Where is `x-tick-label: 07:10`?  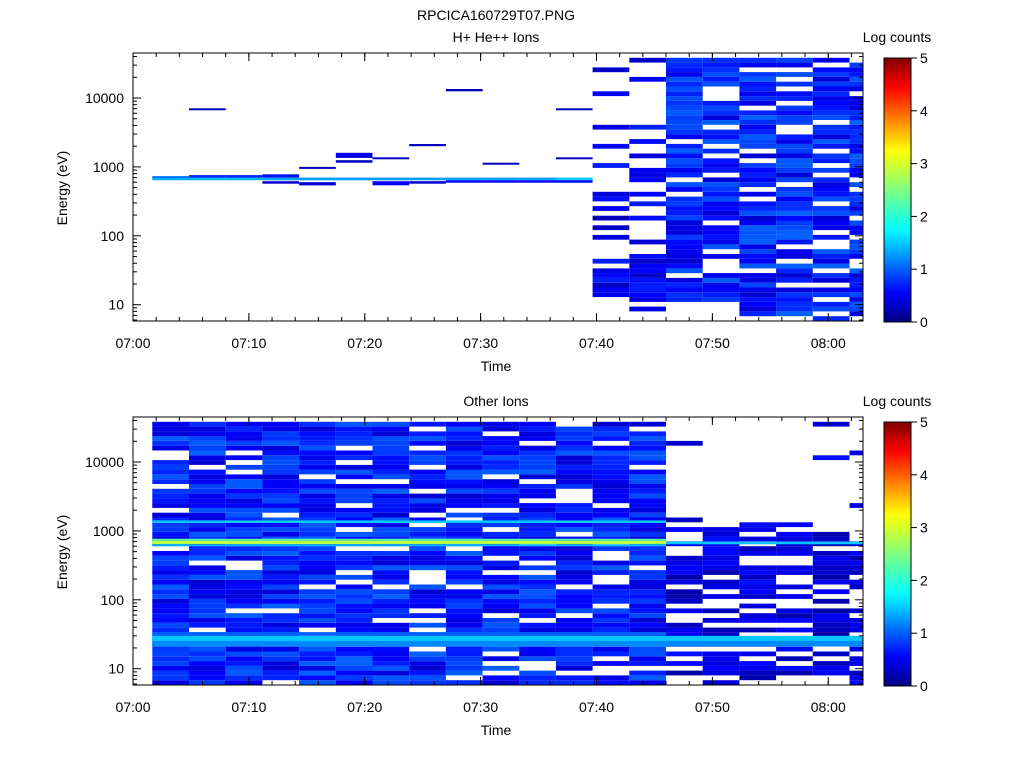 x-tick-label: 07:10 is located at coordinates (248, 343).